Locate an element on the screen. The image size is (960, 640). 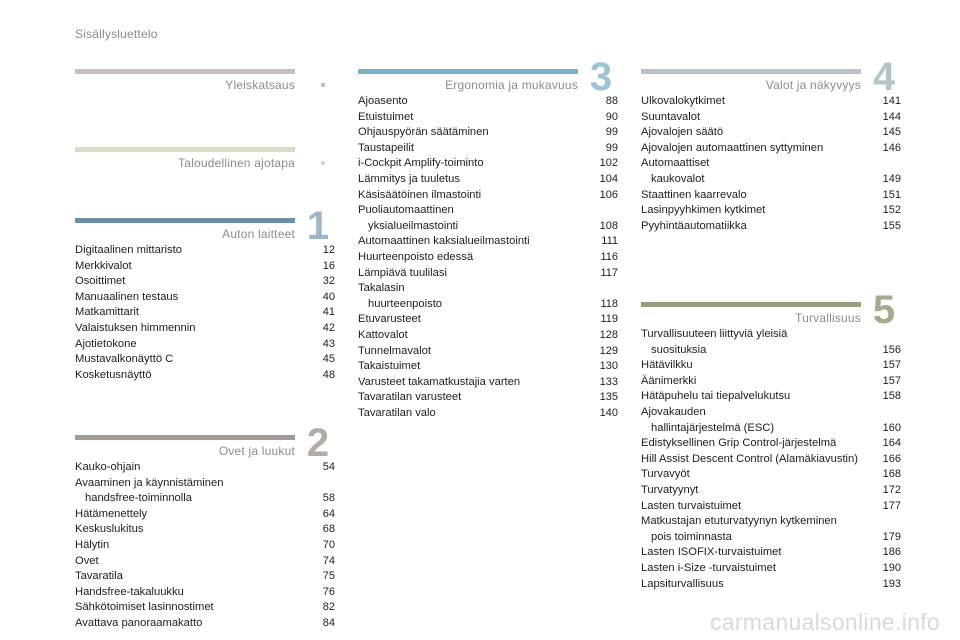
toc-entry: Hätäpuhelu tai tiepalvelukutsu 158 is located at coordinates (771, 397).